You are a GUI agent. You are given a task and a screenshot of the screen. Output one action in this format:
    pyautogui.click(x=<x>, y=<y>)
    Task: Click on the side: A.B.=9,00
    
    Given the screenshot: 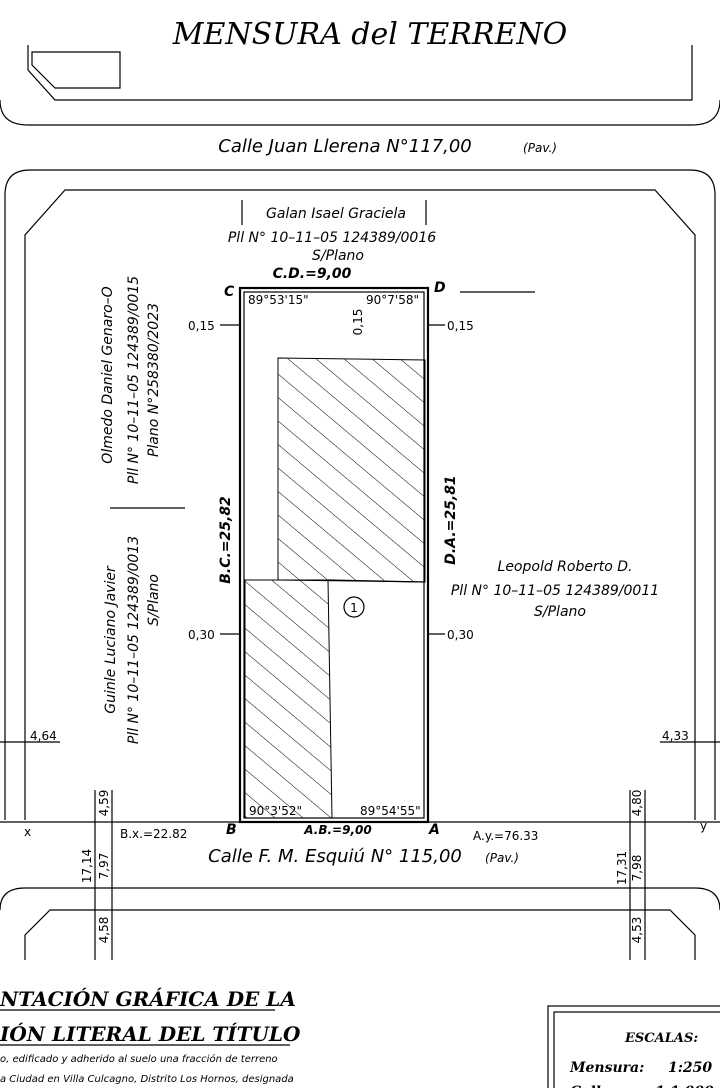 What is the action you would take?
    pyautogui.click(x=337, y=830)
    